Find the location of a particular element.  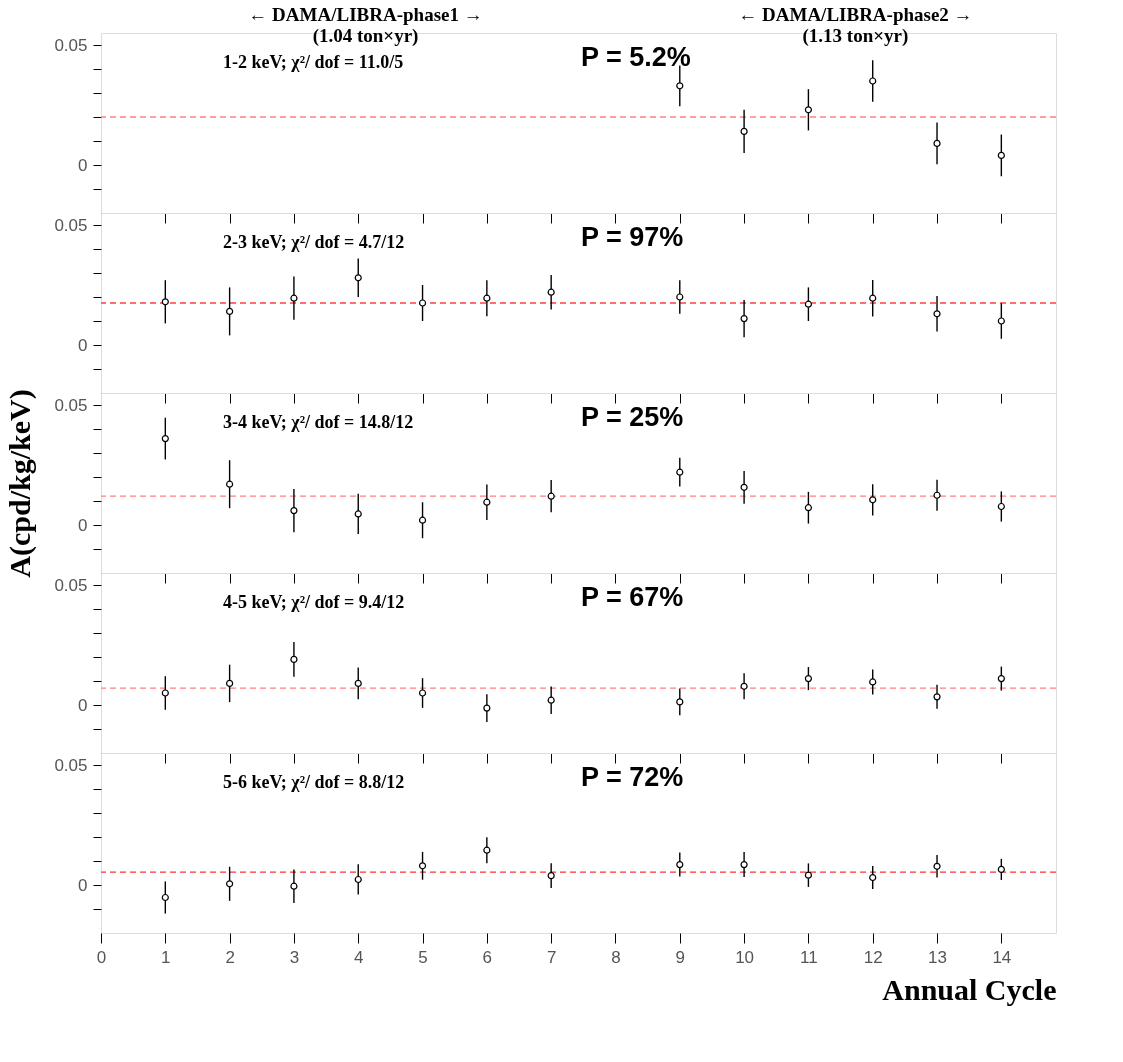

annotation: P = 72% is located at coordinates (632, 777).